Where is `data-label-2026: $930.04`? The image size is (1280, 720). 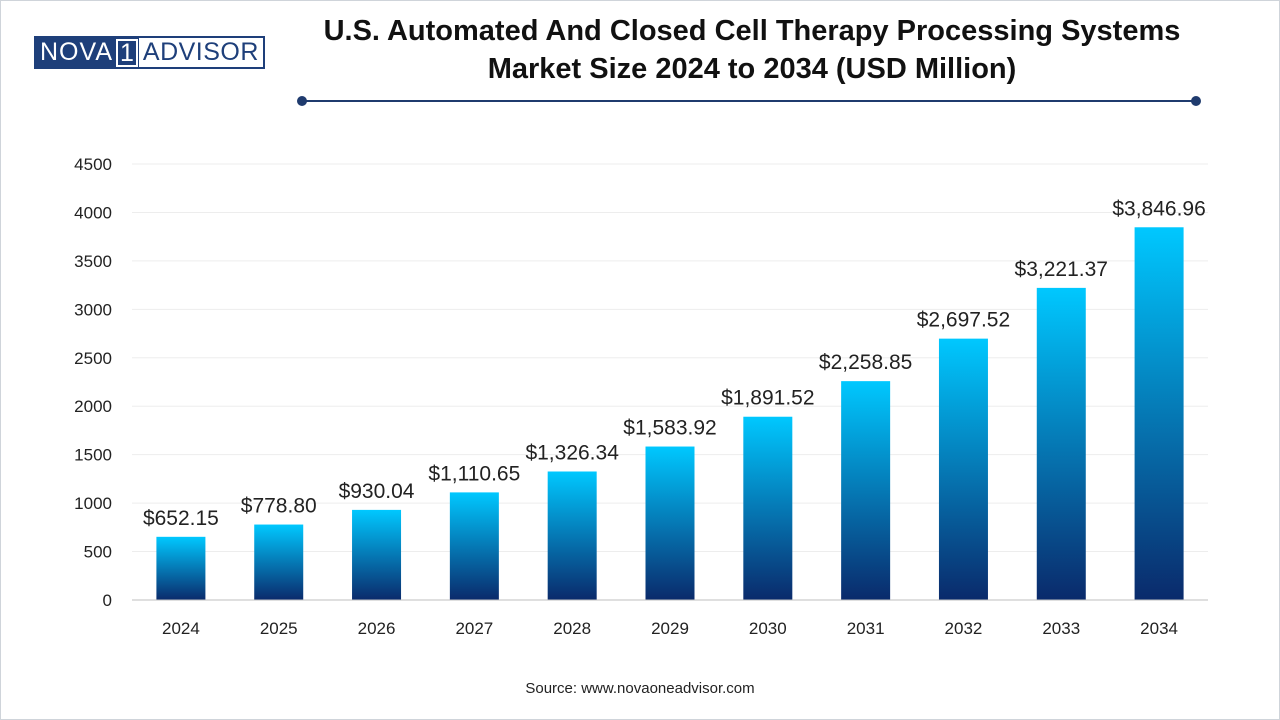
data-label-2026: $930.04 is located at coordinates (377, 491).